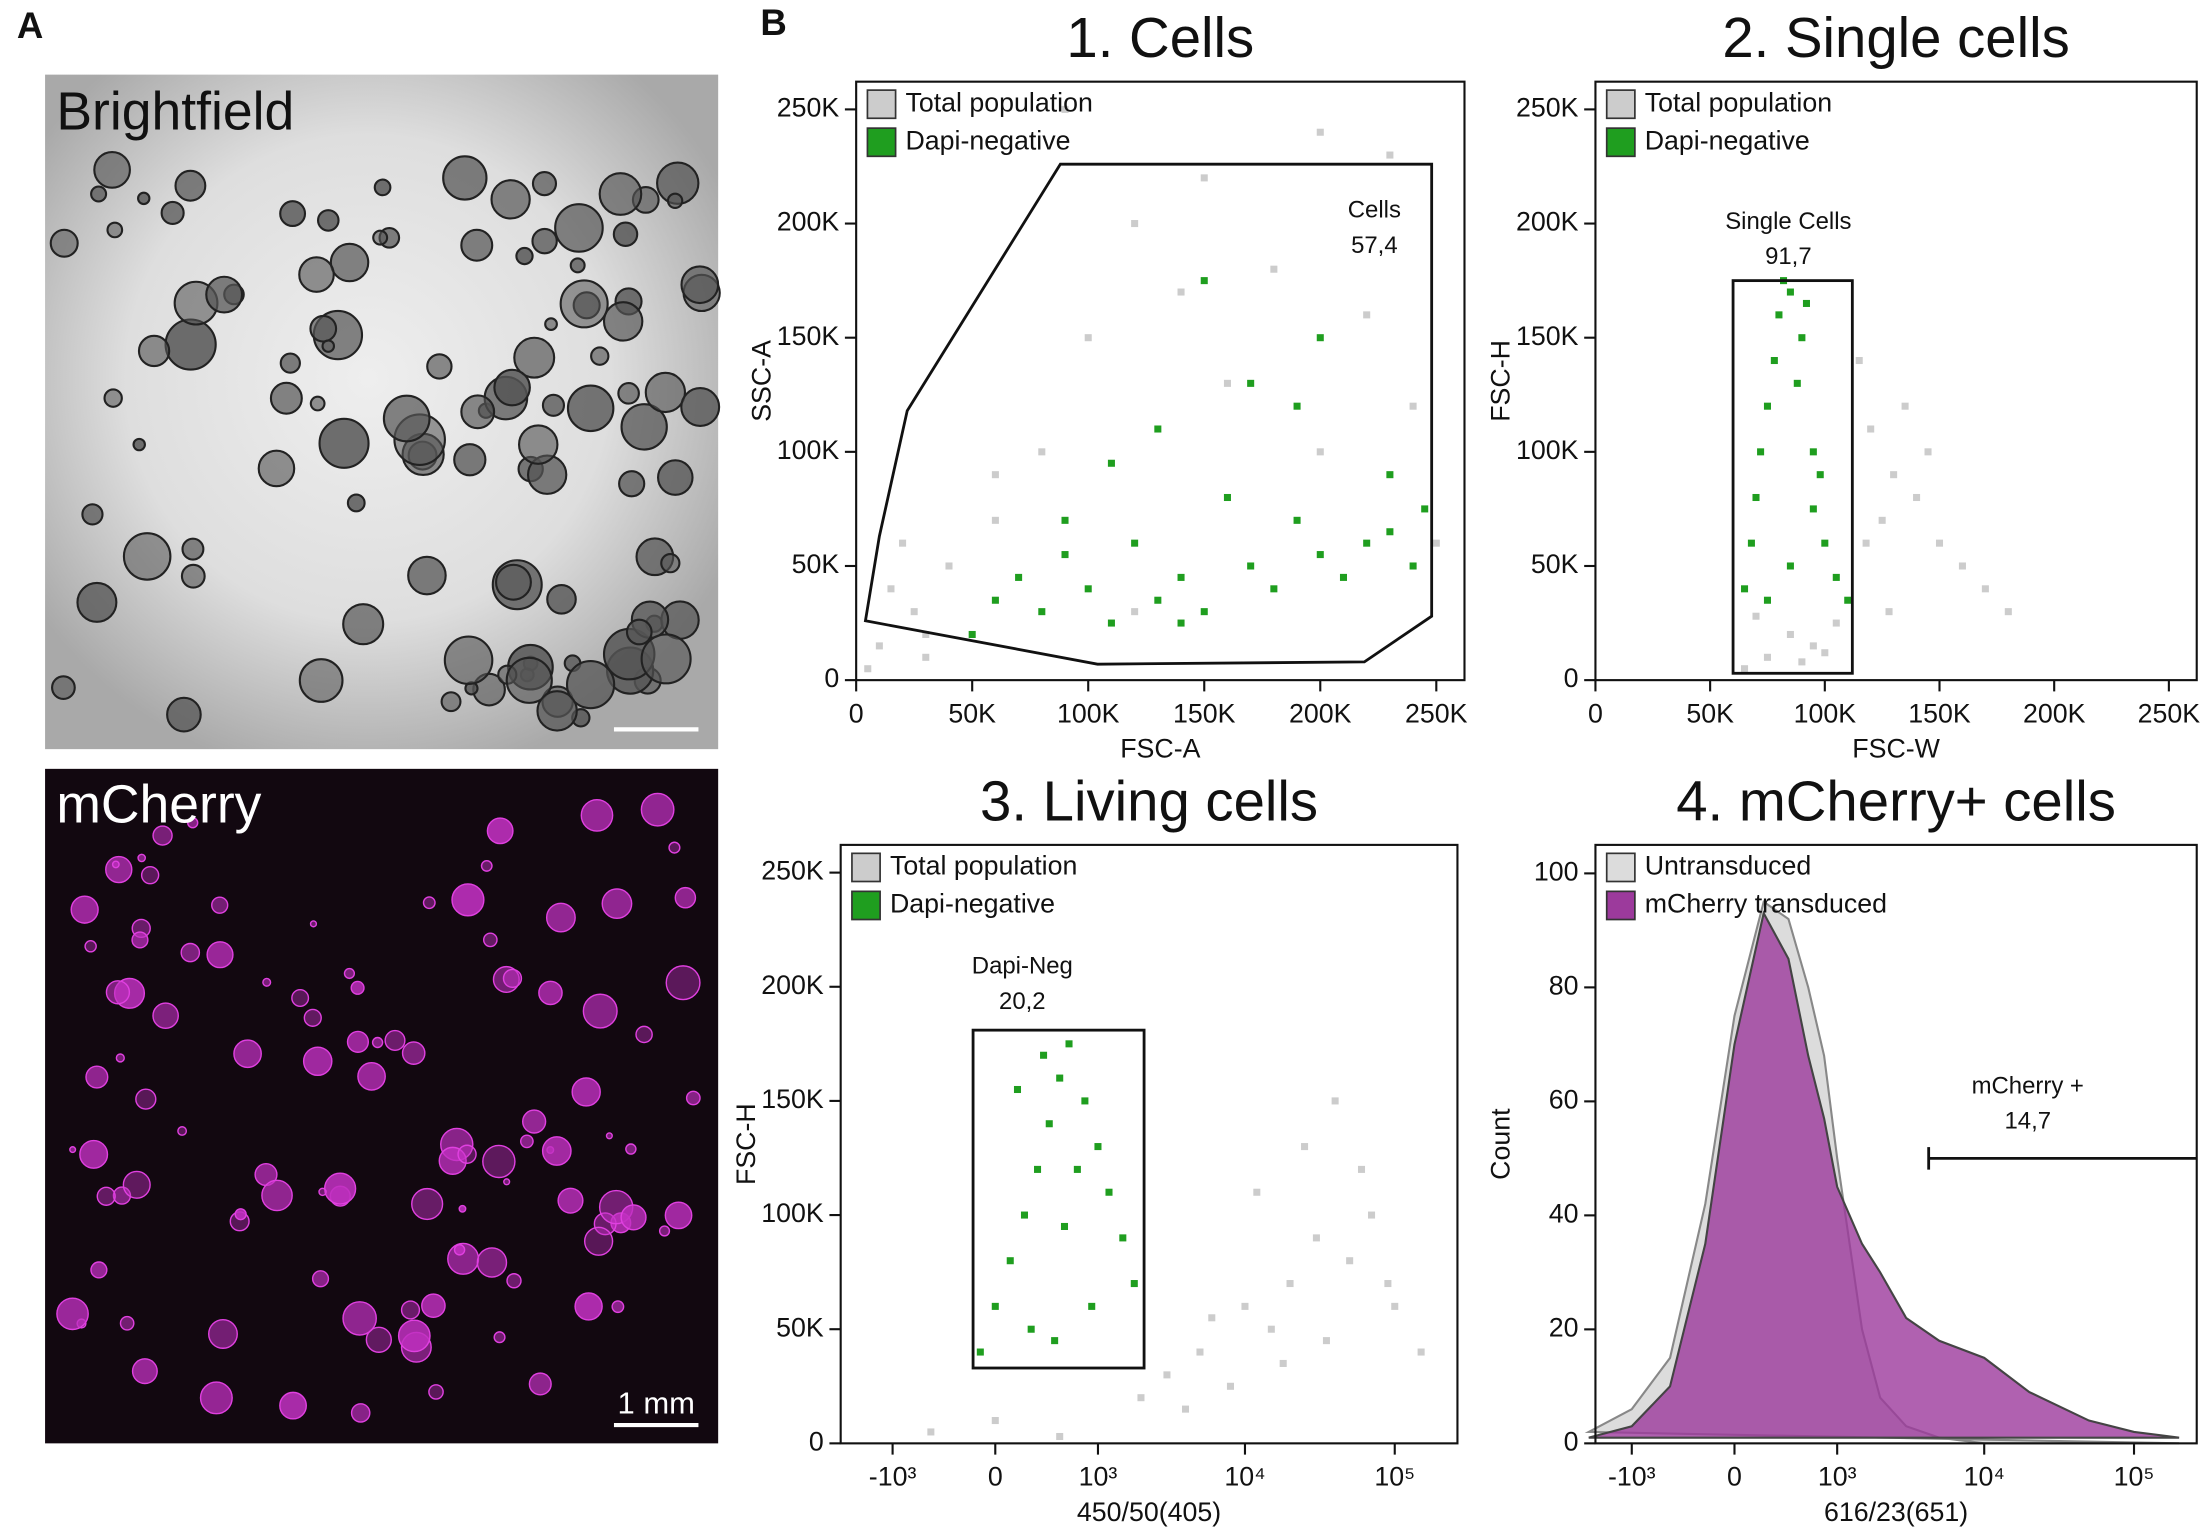 This screenshot has height=1537, width=2208. What do you see at coordinates (1727, 140) in the screenshot?
I see `legend-label: Dapi-negative` at bounding box center [1727, 140].